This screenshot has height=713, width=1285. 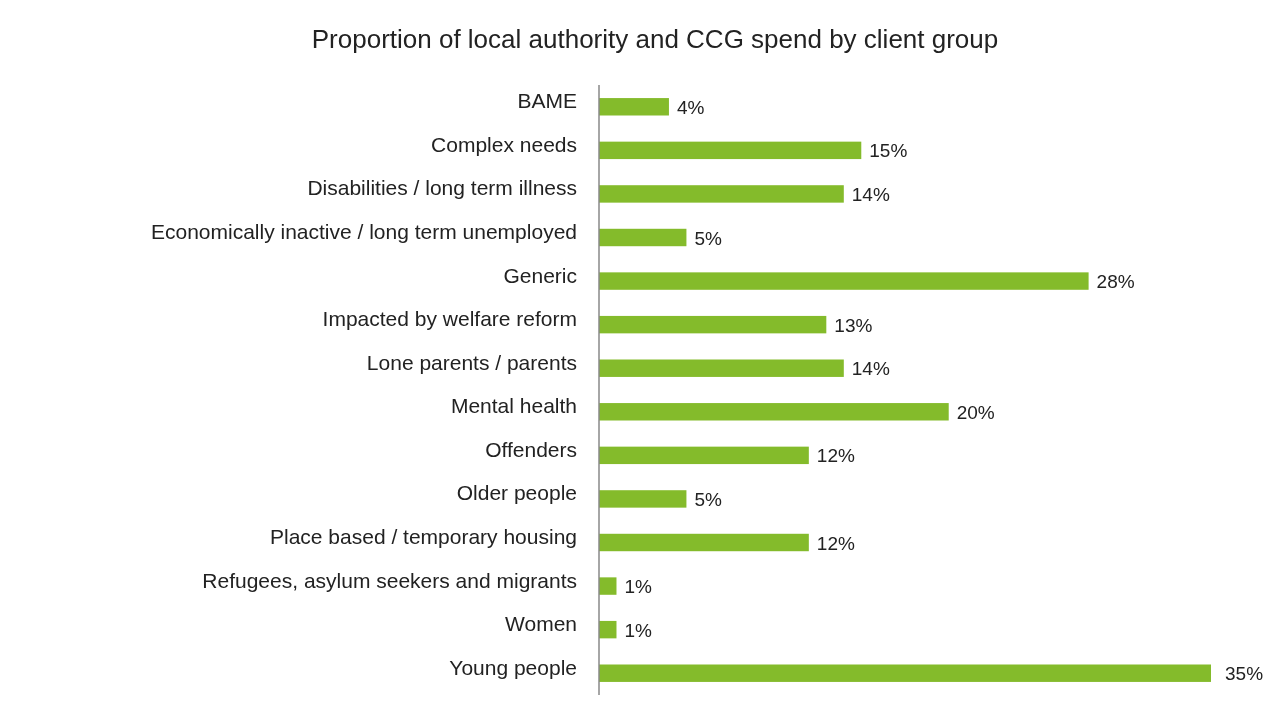 What do you see at coordinates (513, 667) in the screenshot?
I see `y-tick-label: Young people` at bounding box center [513, 667].